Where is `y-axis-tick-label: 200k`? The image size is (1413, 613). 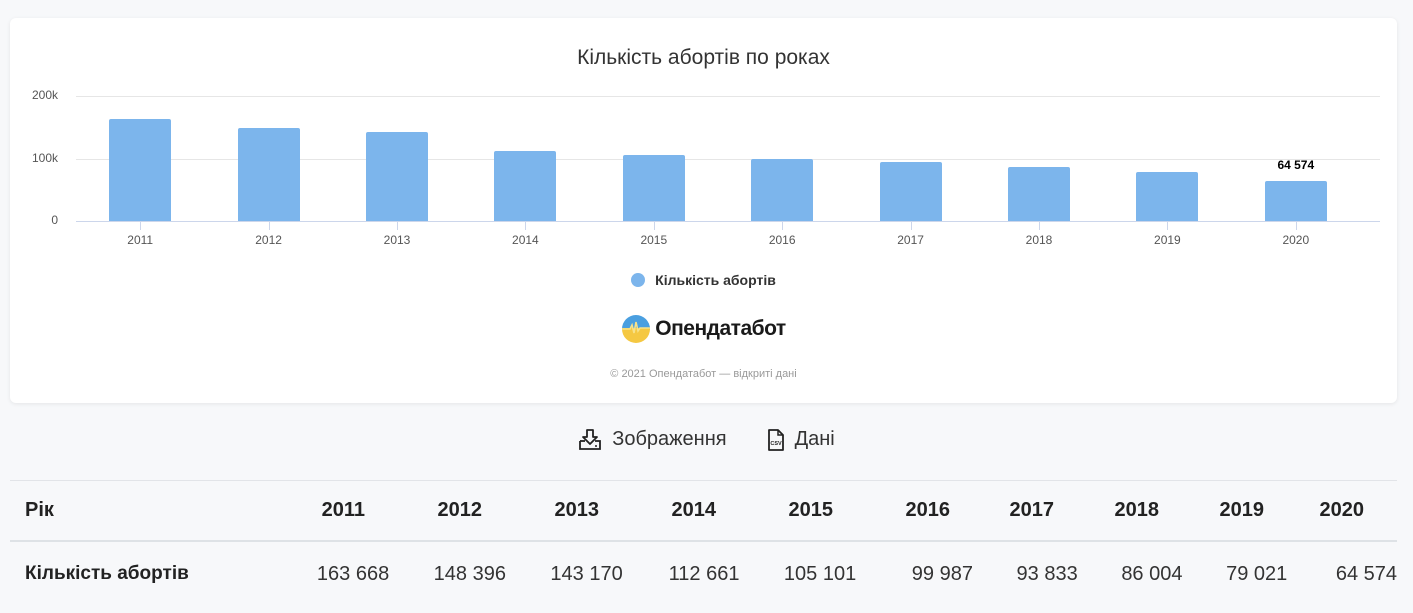
y-axis-tick-label: 200k is located at coordinates (44, 95).